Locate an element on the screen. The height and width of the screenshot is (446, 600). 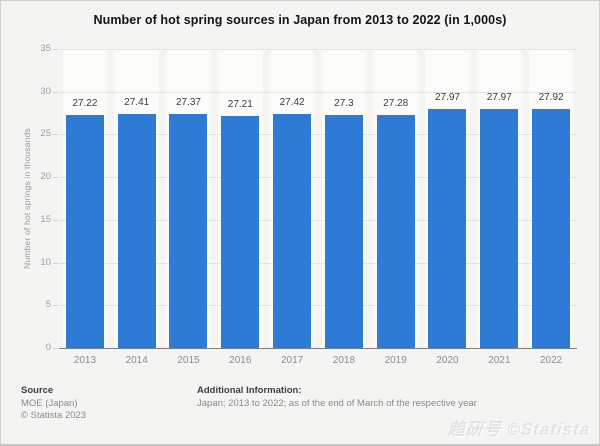
bar-value-label: 27.28 is located at coordinates (396, 103).